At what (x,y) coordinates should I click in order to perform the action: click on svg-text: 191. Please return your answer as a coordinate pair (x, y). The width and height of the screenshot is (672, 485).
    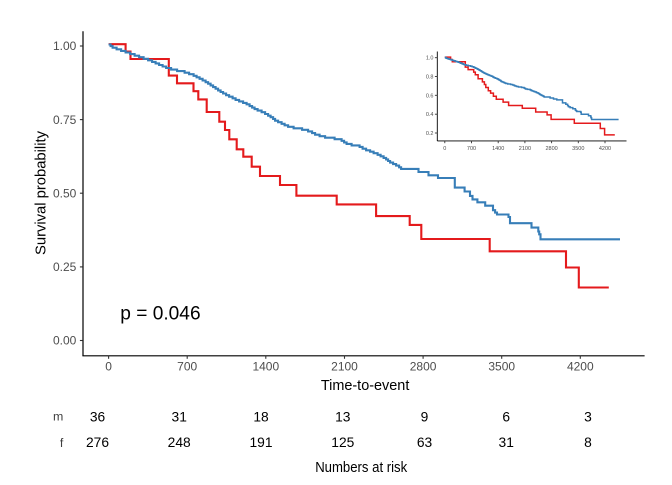
    Looking at the image, I should click on (260, 442).